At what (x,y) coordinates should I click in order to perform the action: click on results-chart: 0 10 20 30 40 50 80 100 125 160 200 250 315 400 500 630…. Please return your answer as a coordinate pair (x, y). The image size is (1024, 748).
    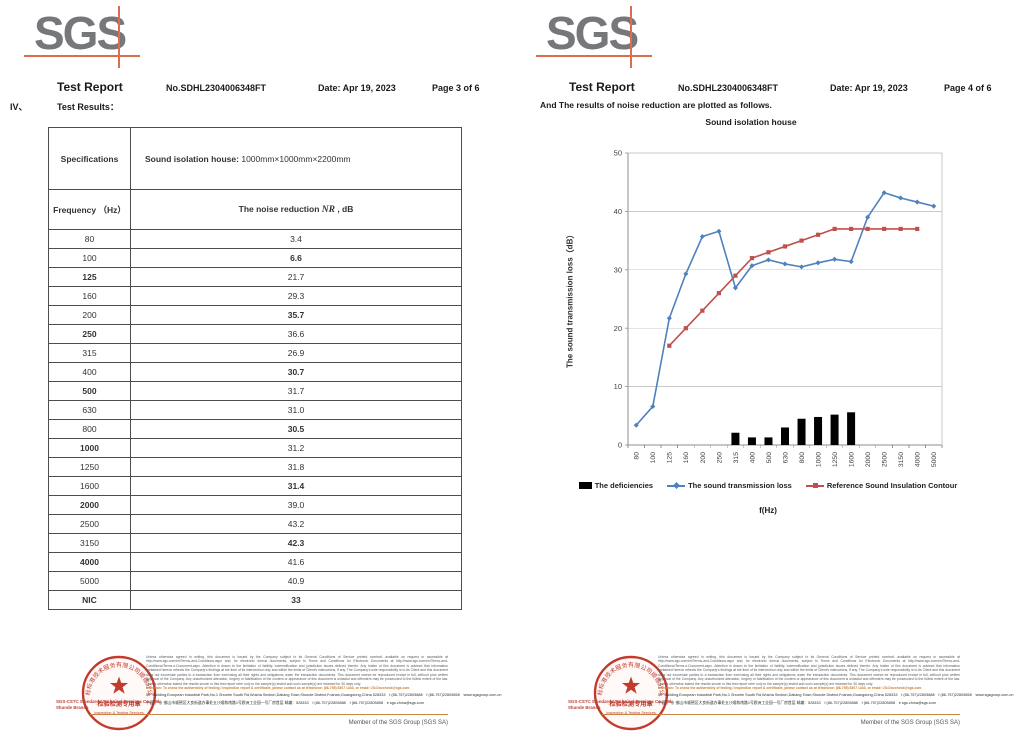
    Looking at the image, I should click on (778, 308).